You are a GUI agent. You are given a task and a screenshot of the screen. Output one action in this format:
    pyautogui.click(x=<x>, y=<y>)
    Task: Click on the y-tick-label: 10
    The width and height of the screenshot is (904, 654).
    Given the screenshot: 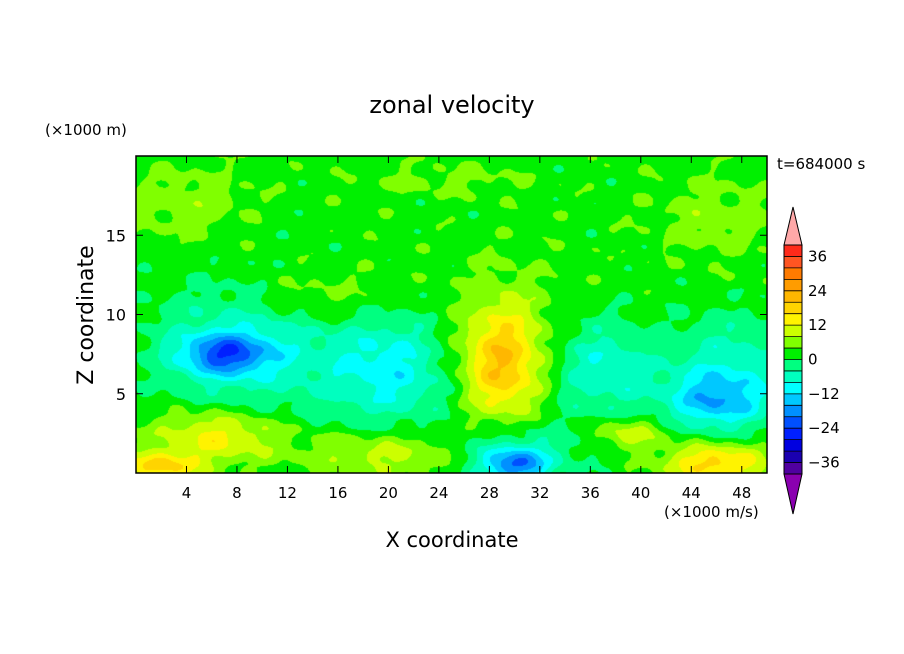 What is the action you would take?
    pyautogui.click(x=116, y=315)
    